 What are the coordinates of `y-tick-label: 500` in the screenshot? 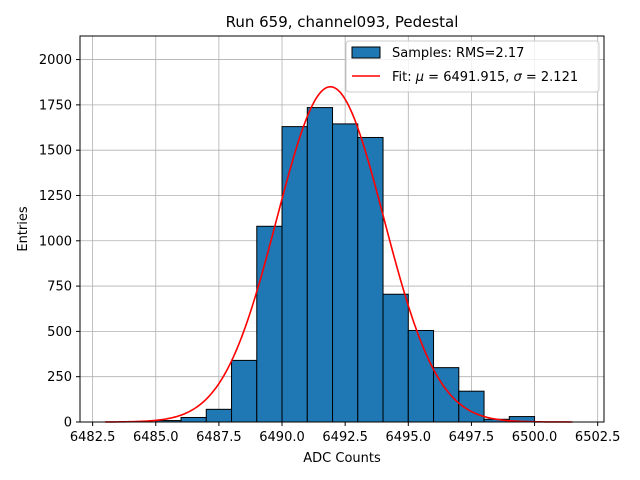 It's located at (59, 332).